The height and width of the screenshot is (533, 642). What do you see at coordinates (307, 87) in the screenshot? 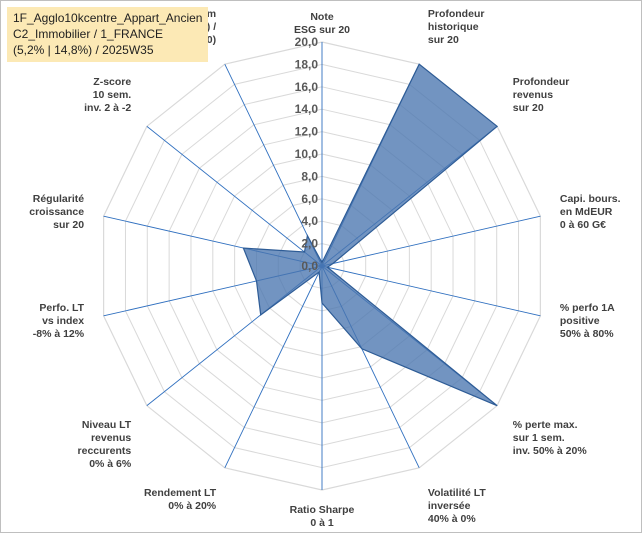
I see `radial-tick-label: 16,0` at bounding box center [307, 87].